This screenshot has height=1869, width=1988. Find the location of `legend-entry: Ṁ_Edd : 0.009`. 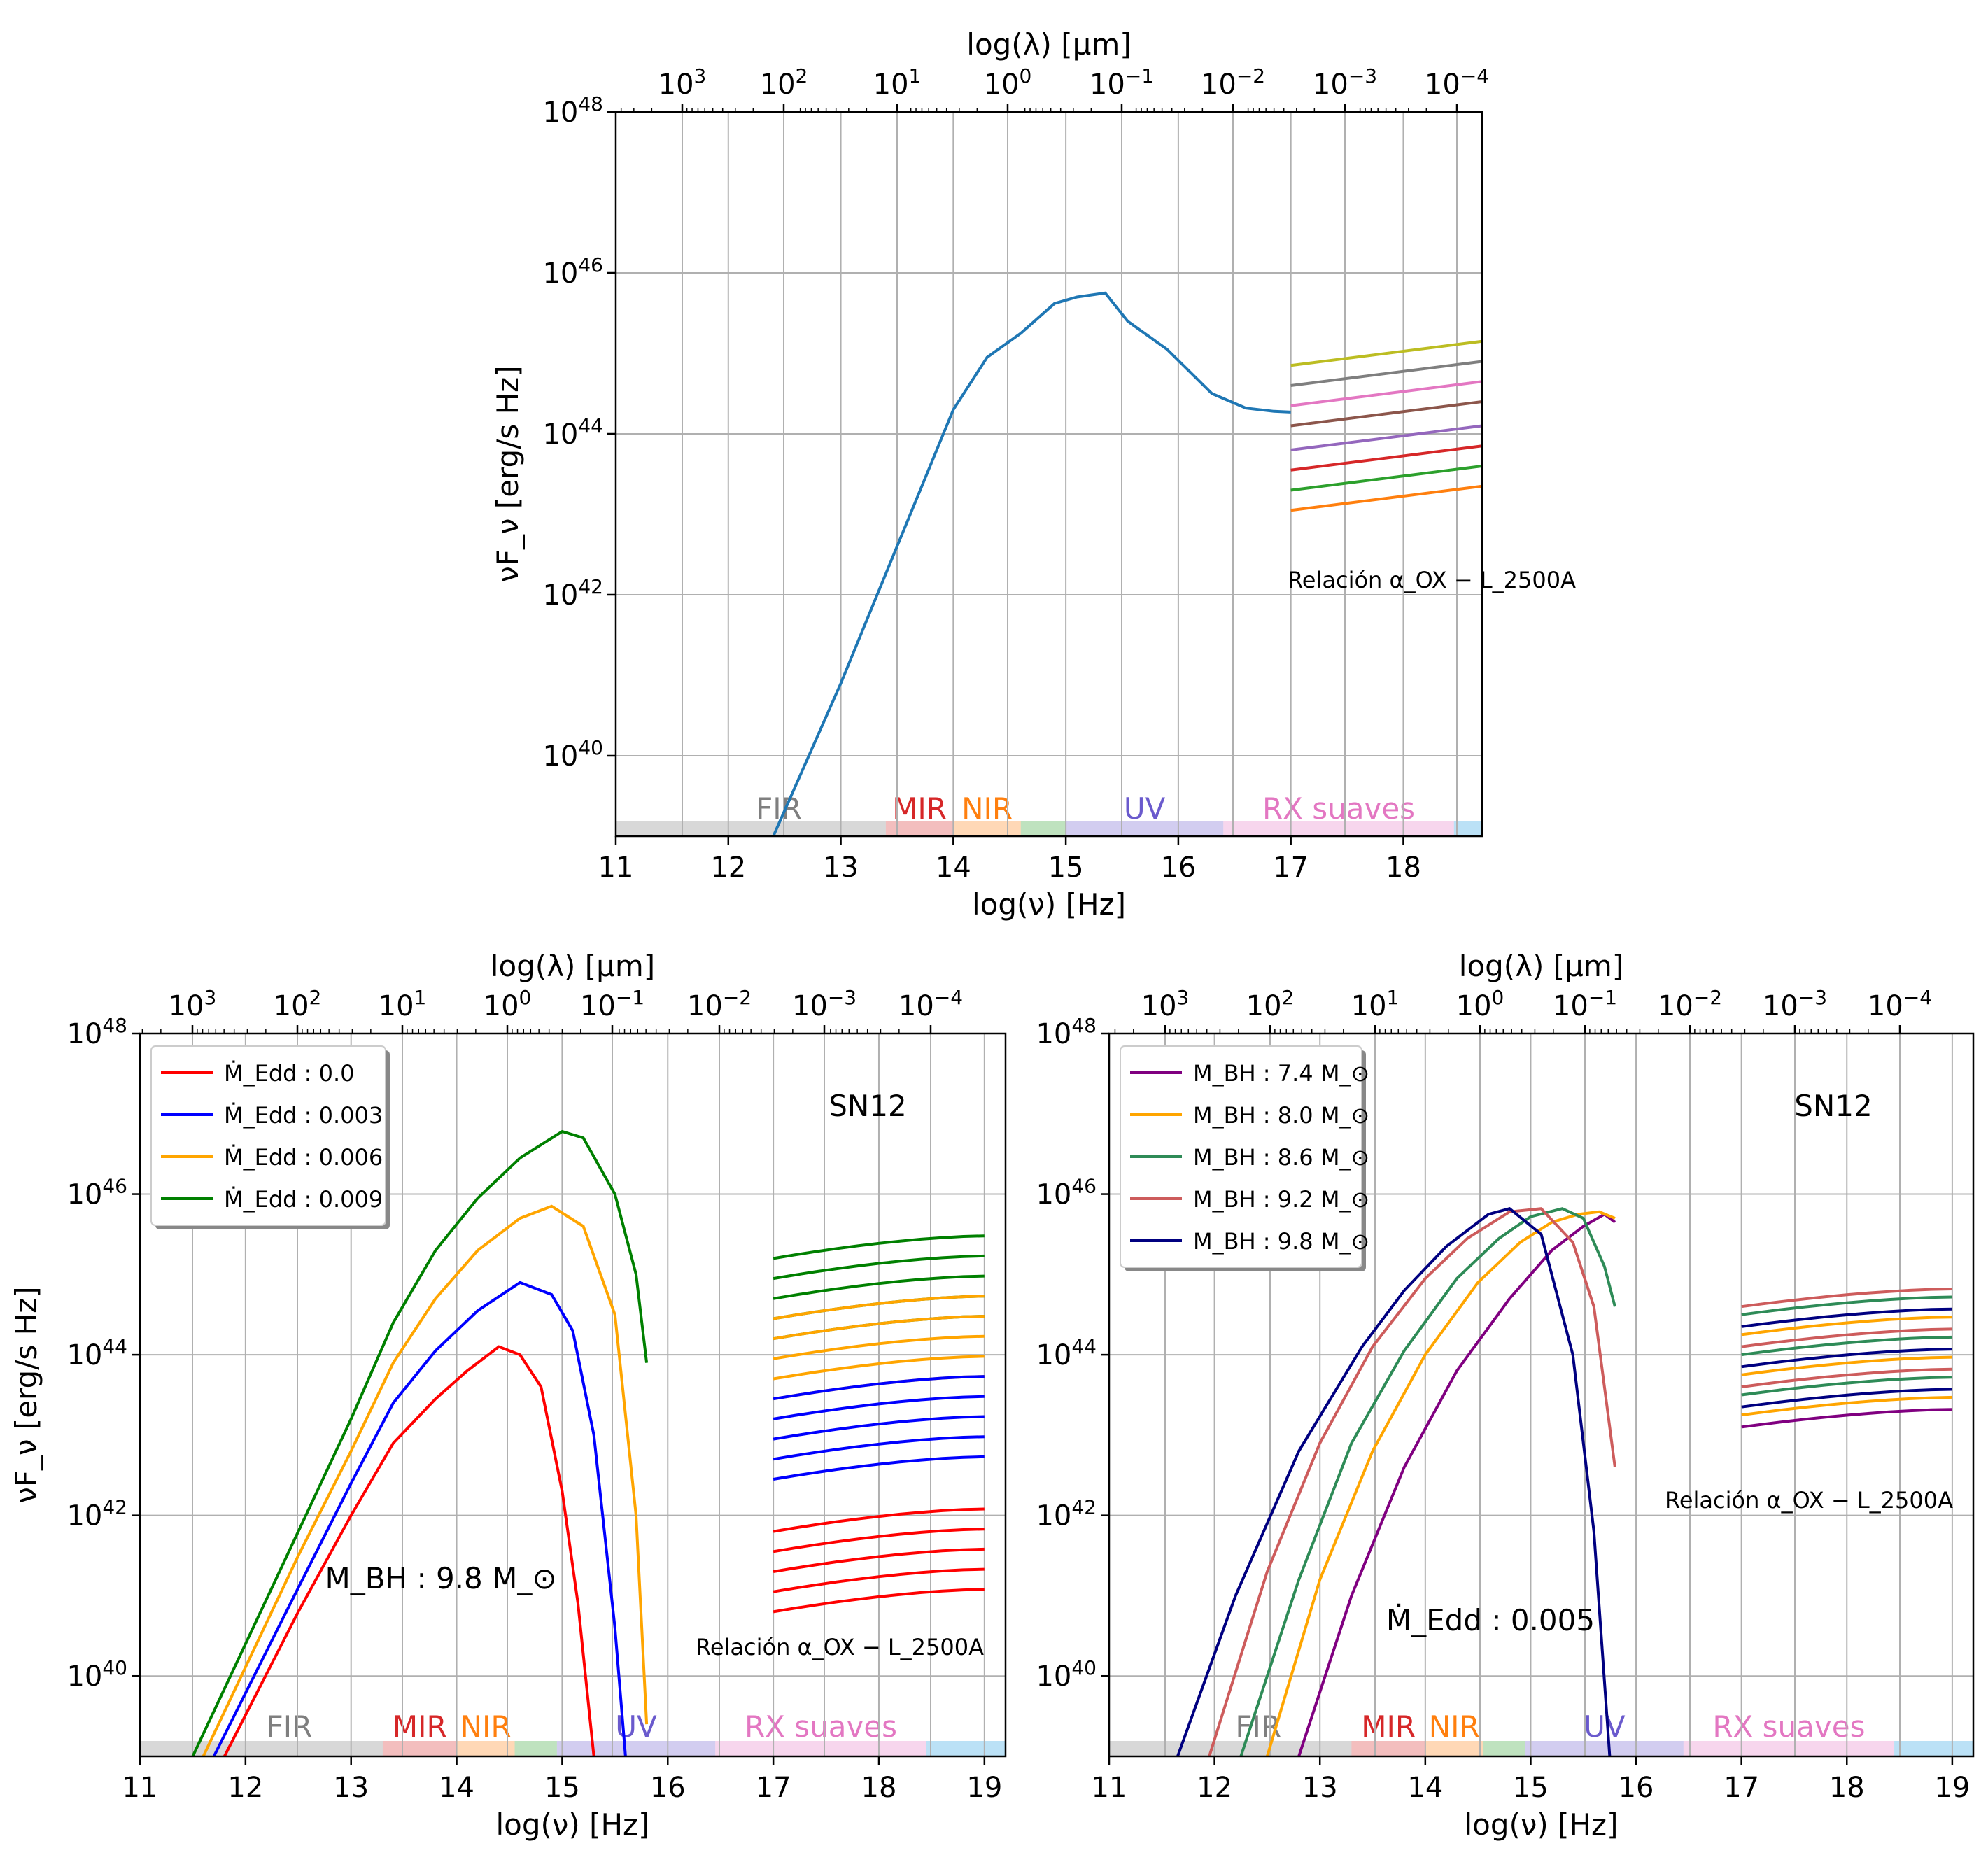

legend-entry: Ṁ_Edd : 0.009 is located at coordinates (303, 1199).